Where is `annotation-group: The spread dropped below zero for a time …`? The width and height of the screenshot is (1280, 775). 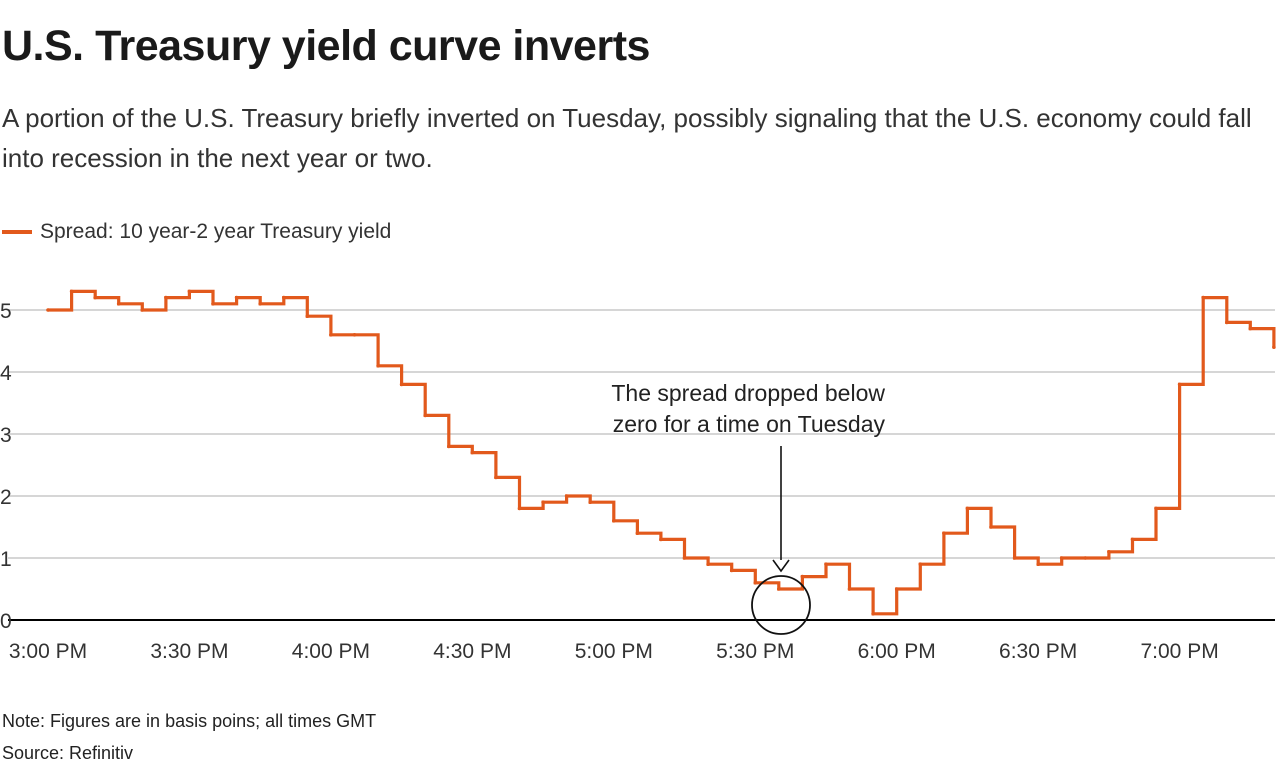 annotation-group: The spread dropped below zero for a time … is located at coordinates (748, 507).